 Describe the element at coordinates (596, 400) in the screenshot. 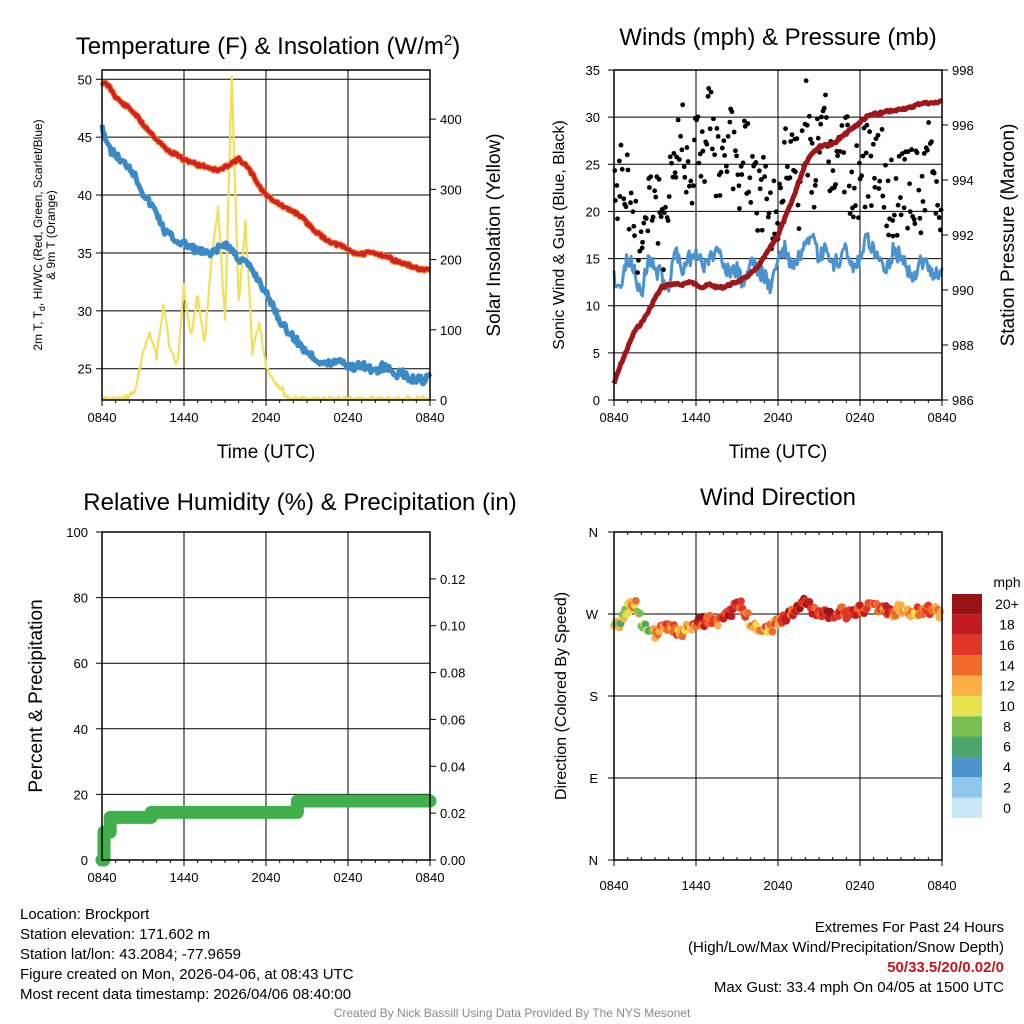

I see `winds-ytick-label: 0` at that location.